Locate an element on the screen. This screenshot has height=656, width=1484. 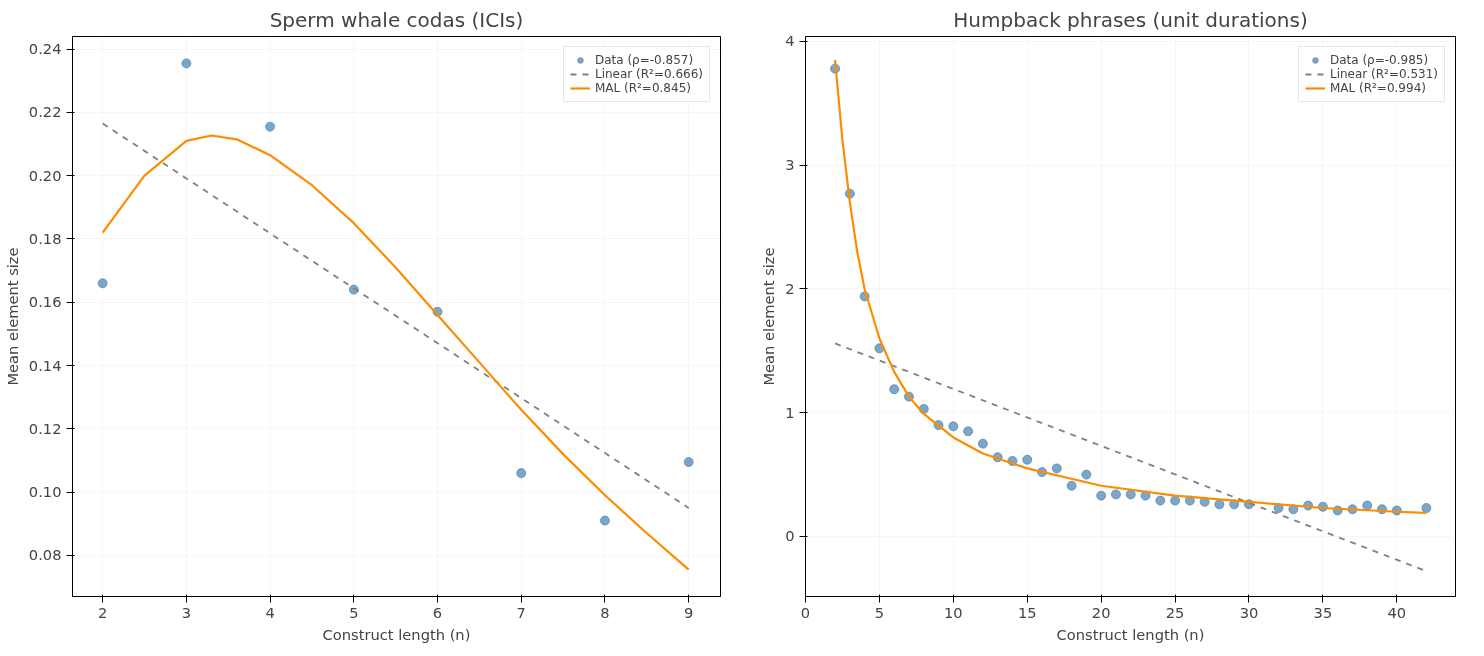
y-tick-label: 0.12 is located at coordinates (45, 428).